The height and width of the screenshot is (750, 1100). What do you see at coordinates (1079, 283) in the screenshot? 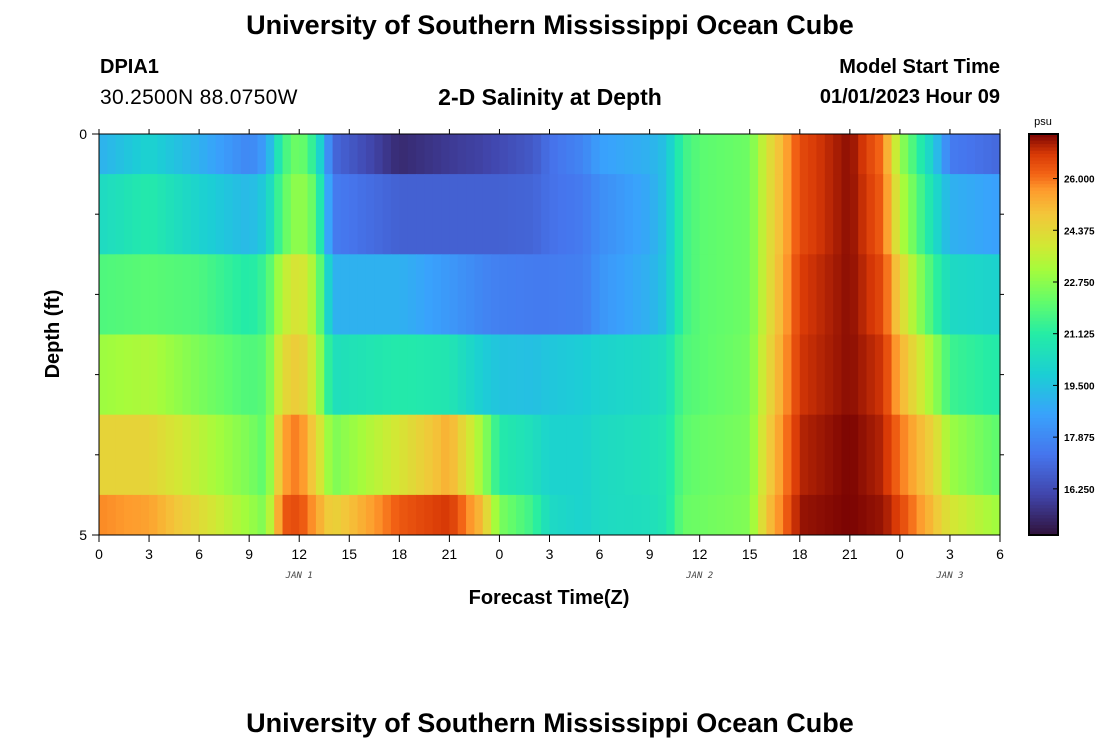
I see `colorbar-tick-label: 22.750` at bounding box center [1079, 283].